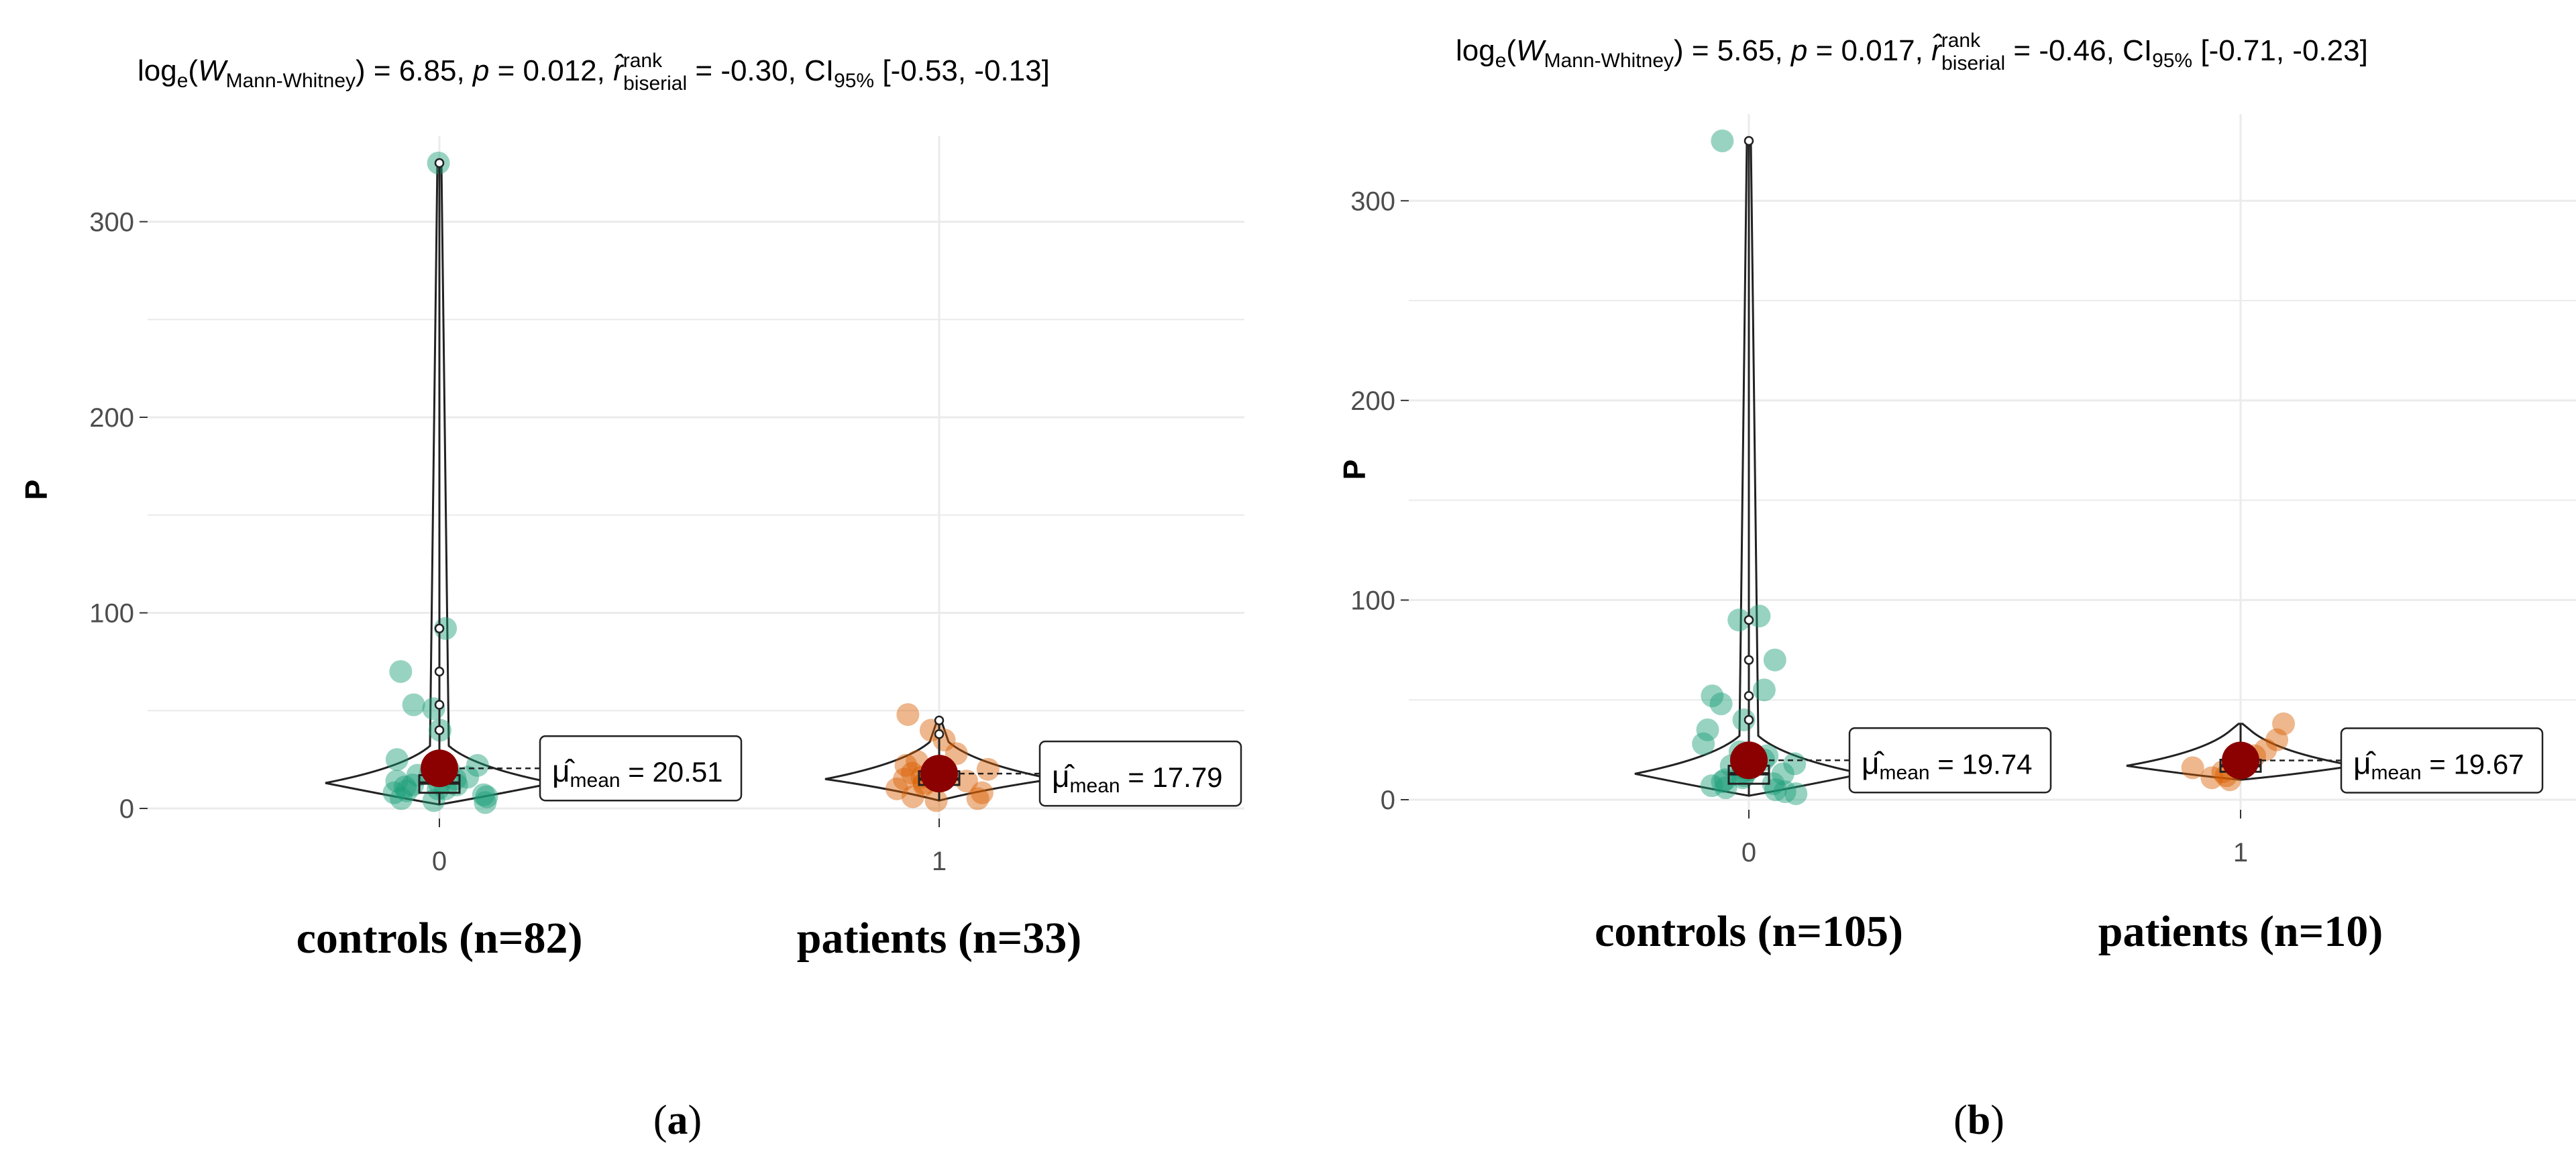 Image resolution: width=2576 pixels, height=1164 pixels. I want to click on y-tick-label: 200, so click(111, 418).